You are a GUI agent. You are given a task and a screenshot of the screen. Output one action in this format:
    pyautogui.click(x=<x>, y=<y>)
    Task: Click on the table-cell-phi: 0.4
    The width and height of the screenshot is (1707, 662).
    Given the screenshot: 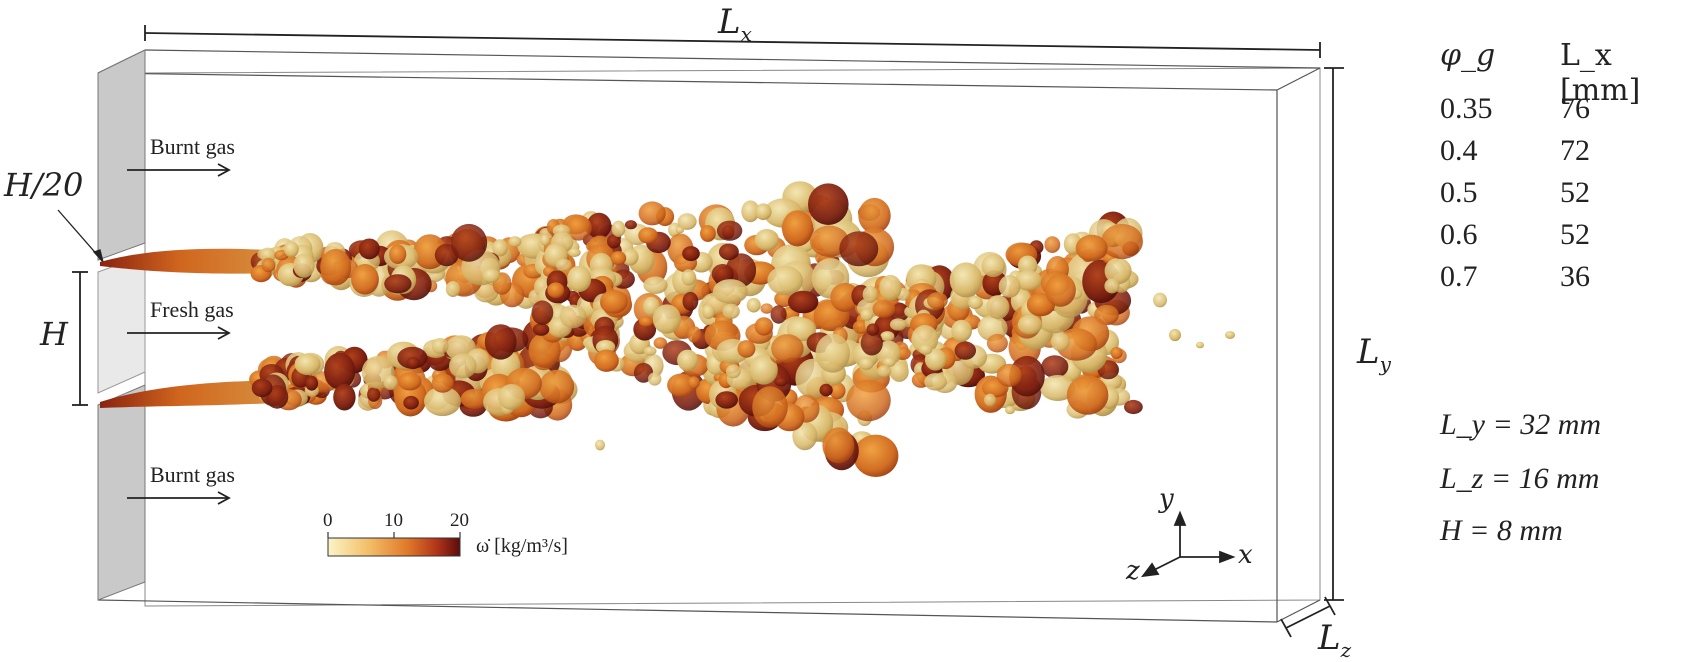 What is the action you would take?
    pyautogui.click(x=1459, y=150)
    